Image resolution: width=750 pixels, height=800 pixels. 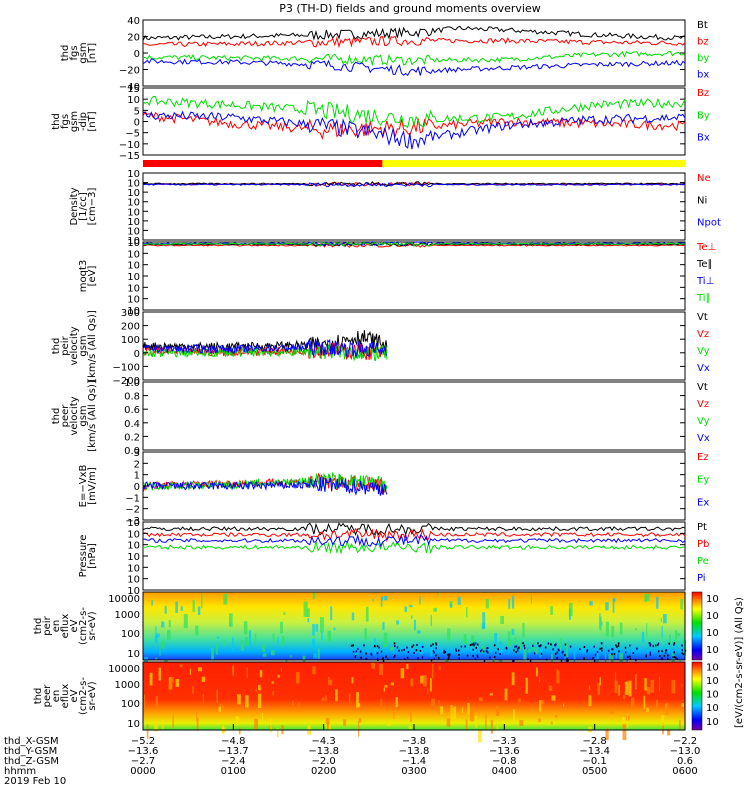 What do you see at coordinates (92, 556) in the screenshot?
I see `y-axis-label-line: [nPa]` at bounding box center [92, 556].